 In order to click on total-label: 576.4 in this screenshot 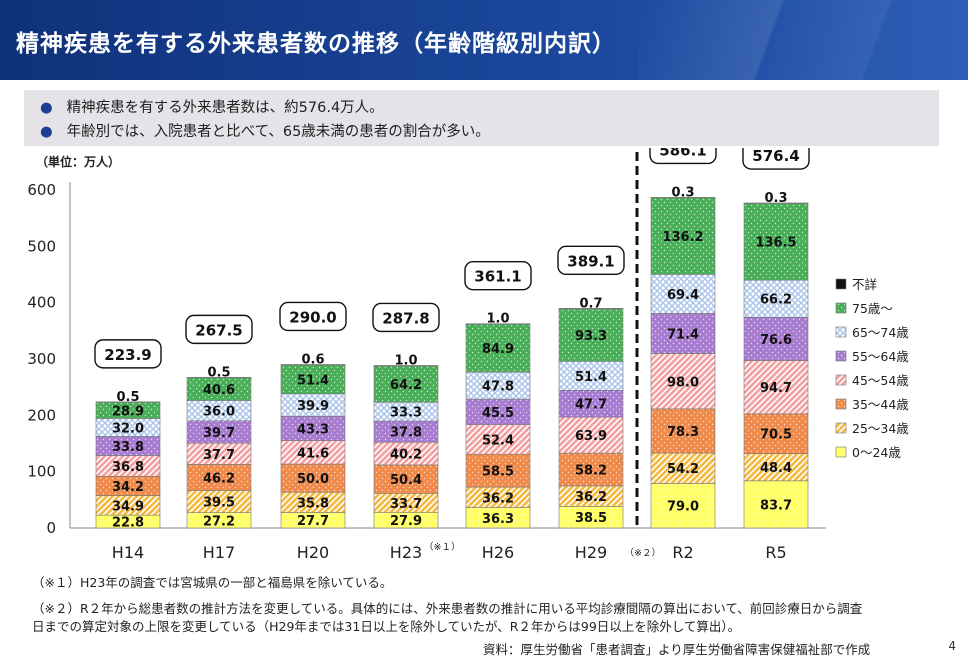, I will do `click(775, 156)`.